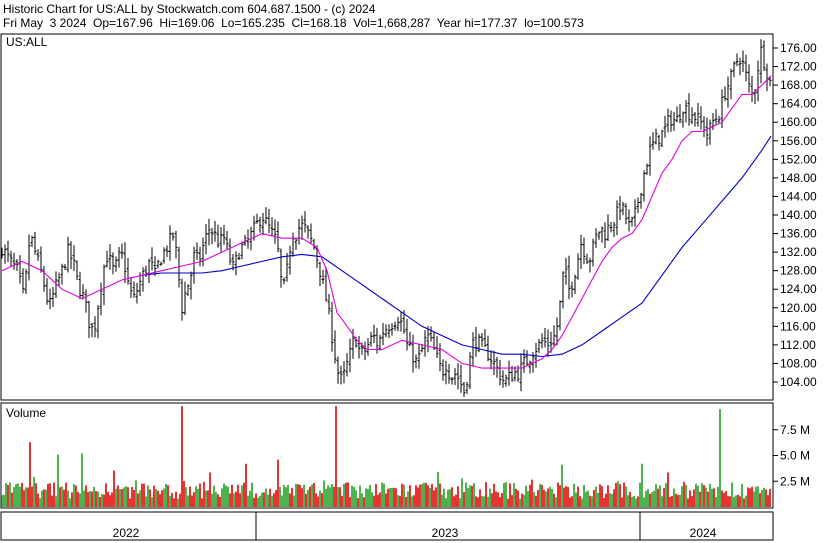 The height and width of the screenshot is (543, 830). Describe the element at coordinates (798, 271) in the screenshot. I see `y-tick-label: 128.00` at that location.